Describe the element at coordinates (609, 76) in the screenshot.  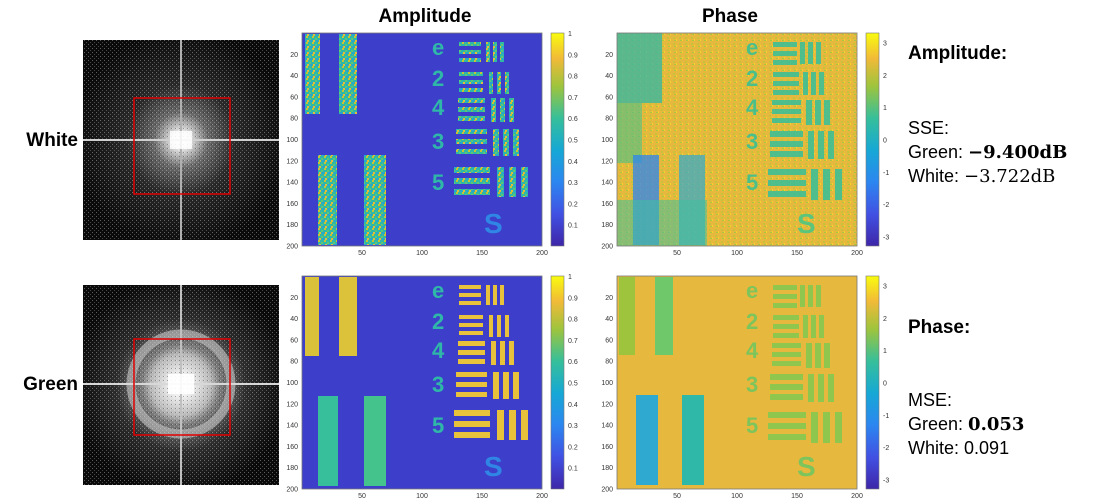
I see `phase-white-y-tick: 40` at that location.